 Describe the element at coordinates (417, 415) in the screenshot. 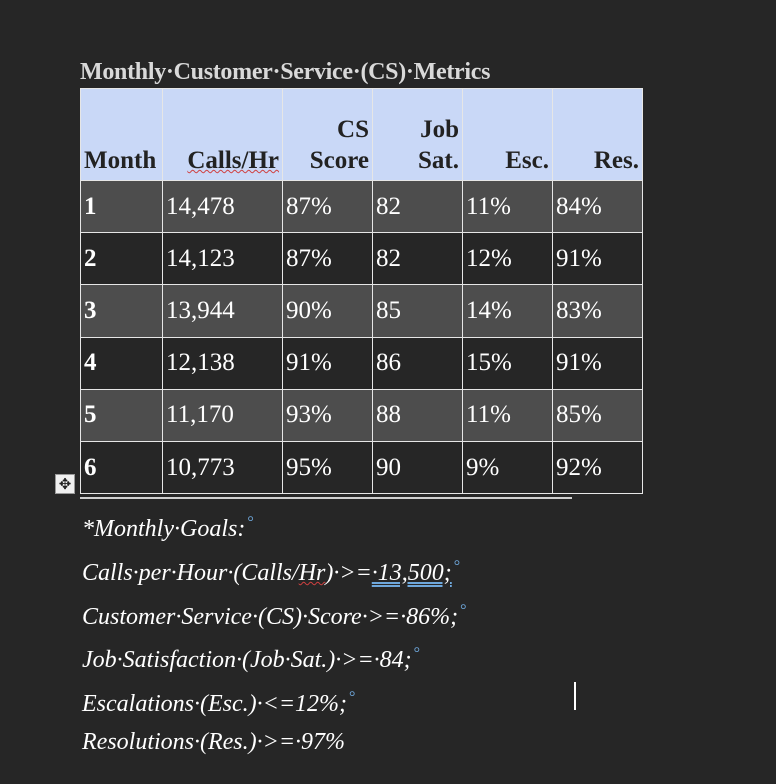

I see `cell-job: 88` at that location.